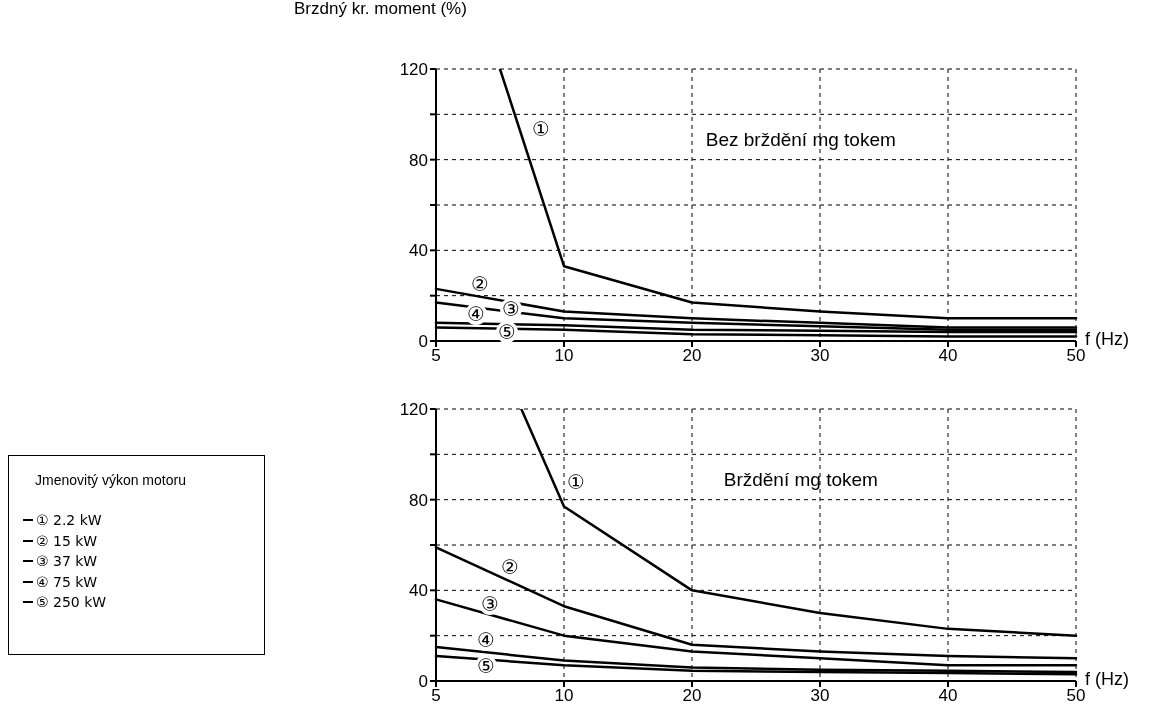 The image size is (1161, 727). What do you see at coordinates (69, 520) in the screenshot?
I see `legend-label: ① 2.2 kW` at bounding box center [69, 520].